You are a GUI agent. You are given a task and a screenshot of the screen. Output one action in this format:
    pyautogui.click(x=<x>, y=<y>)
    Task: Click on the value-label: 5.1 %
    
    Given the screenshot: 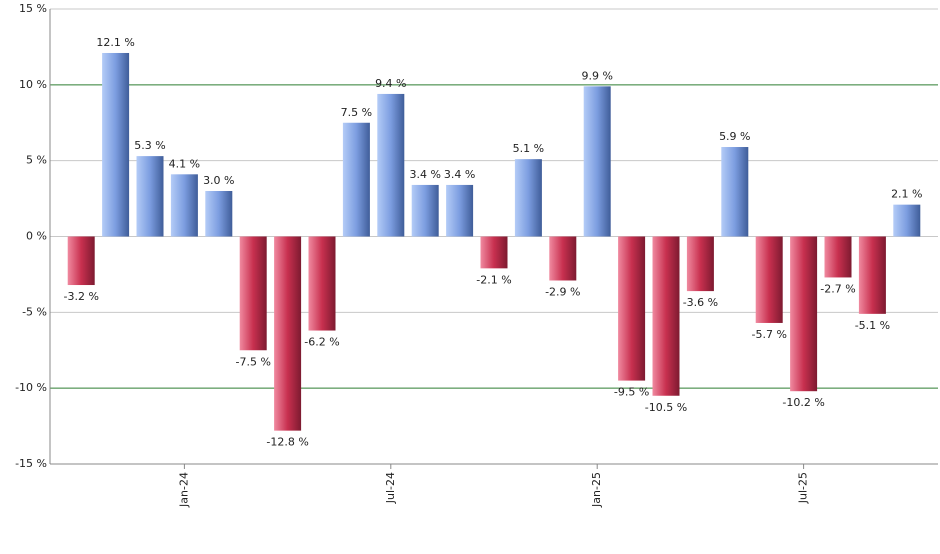 What is the action you would take?
    pyautogui.click(x=528, y=148)
    